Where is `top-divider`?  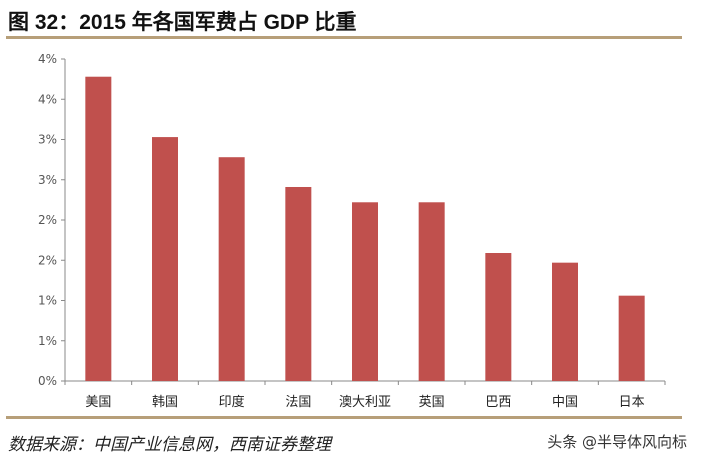
top-divider is located at coordinates (344, 37).